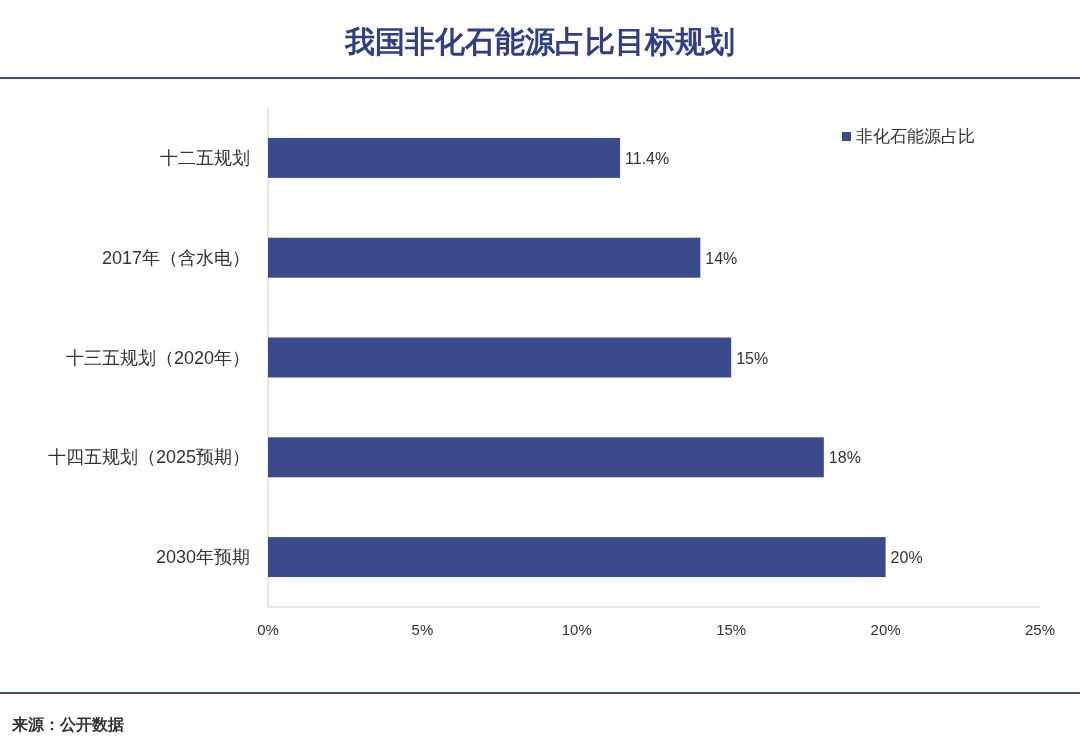 This screenshot has height=747, width=1080. Describe the element at coordinates (906, 558) in the screenshot. I see `data-label: 20%` at that location.